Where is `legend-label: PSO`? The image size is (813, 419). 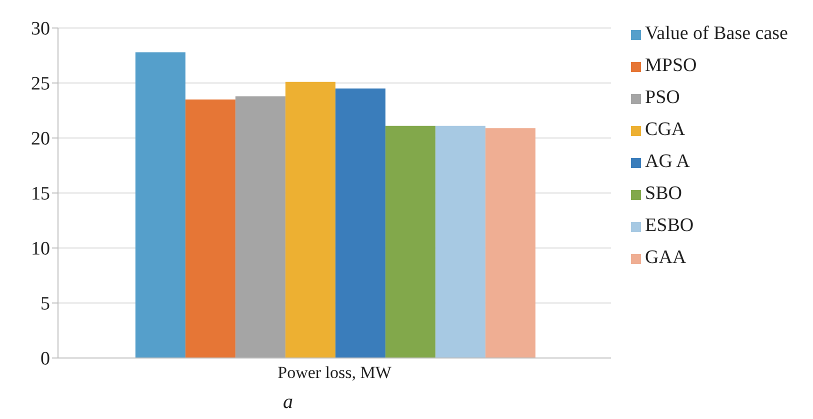 legend-label: PSO is located at coordinates (662, 97).